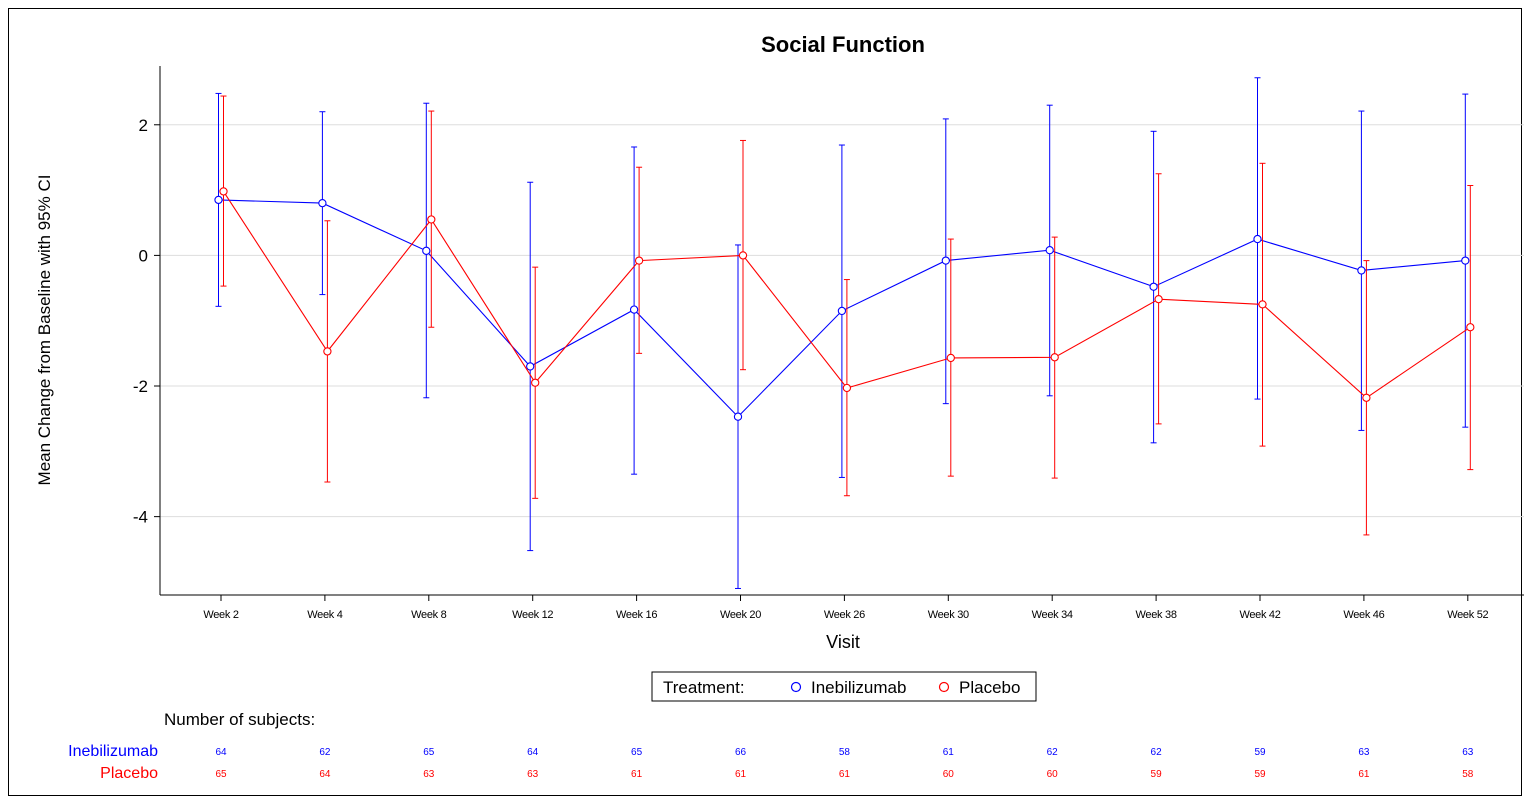 Image resolution: width=1524 pixels, height=798 pixels. I want to click on subjects-count-placebo: 64, so click(325, 774).